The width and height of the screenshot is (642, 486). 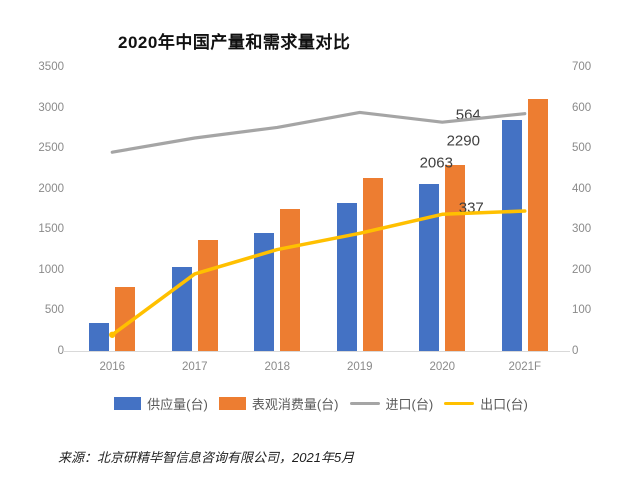 I want to click on y-axis-right-tick: 700, so click(x=582, y=67).